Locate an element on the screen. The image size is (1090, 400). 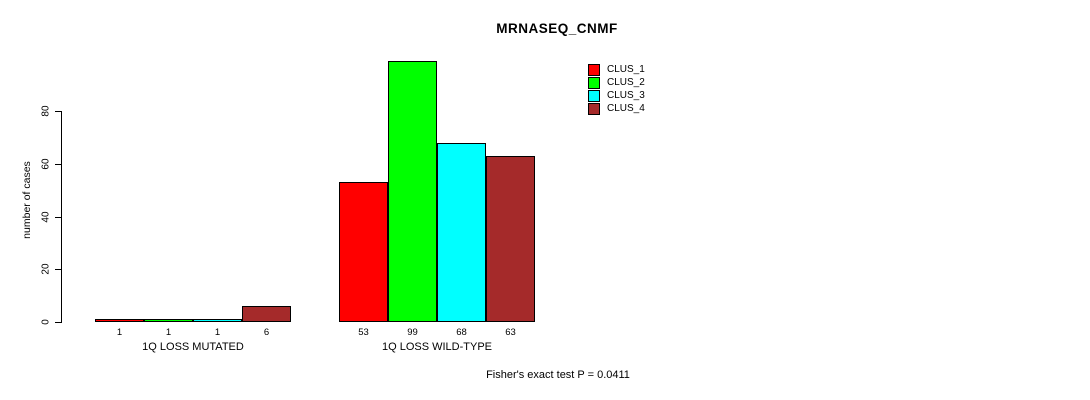
legend-label: CLUS_1 is located at coordinates (626, 69).